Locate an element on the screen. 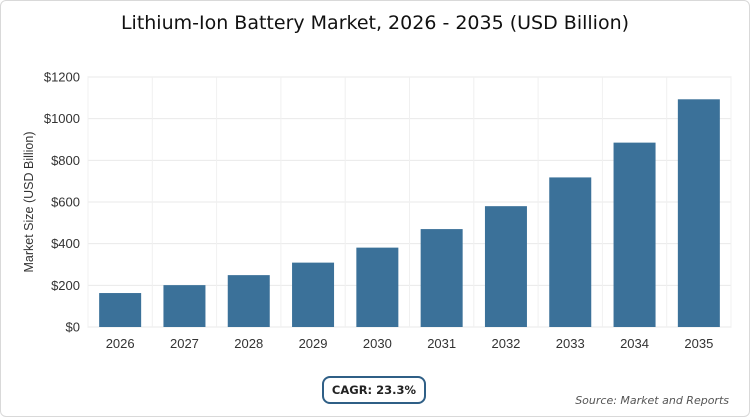  bar-2029 is located at coordinates (313, 294).